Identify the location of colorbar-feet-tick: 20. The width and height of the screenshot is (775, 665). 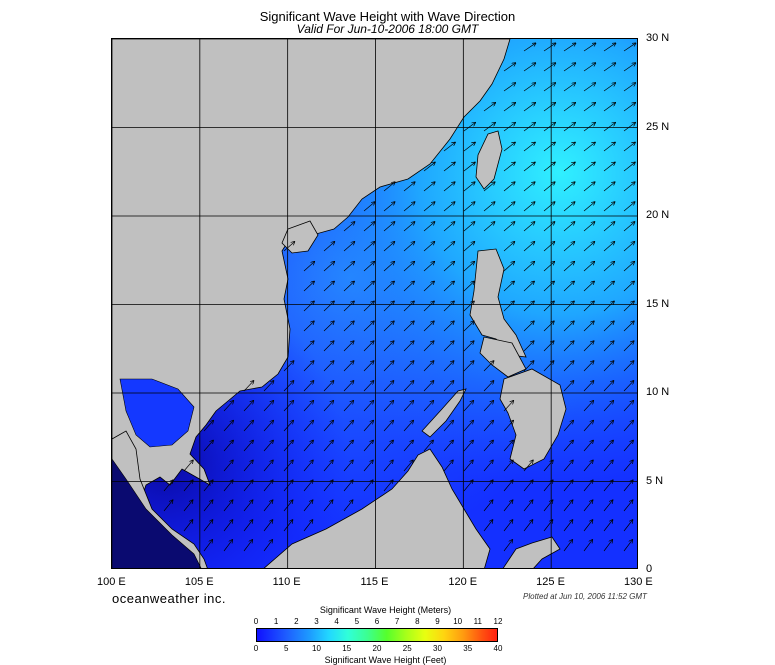
(377, 648).